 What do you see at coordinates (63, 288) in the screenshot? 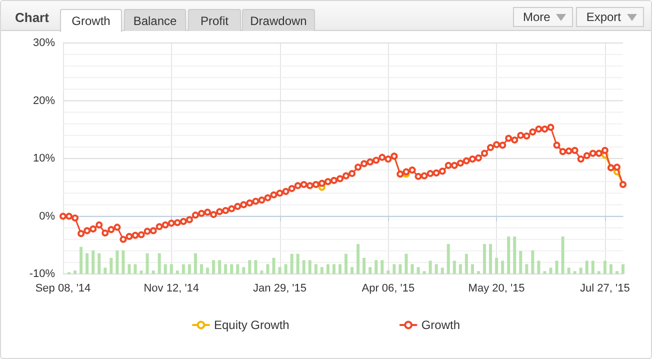
I see `x-tick-label: Sep 08, '14` at bounding box center [63, 288].